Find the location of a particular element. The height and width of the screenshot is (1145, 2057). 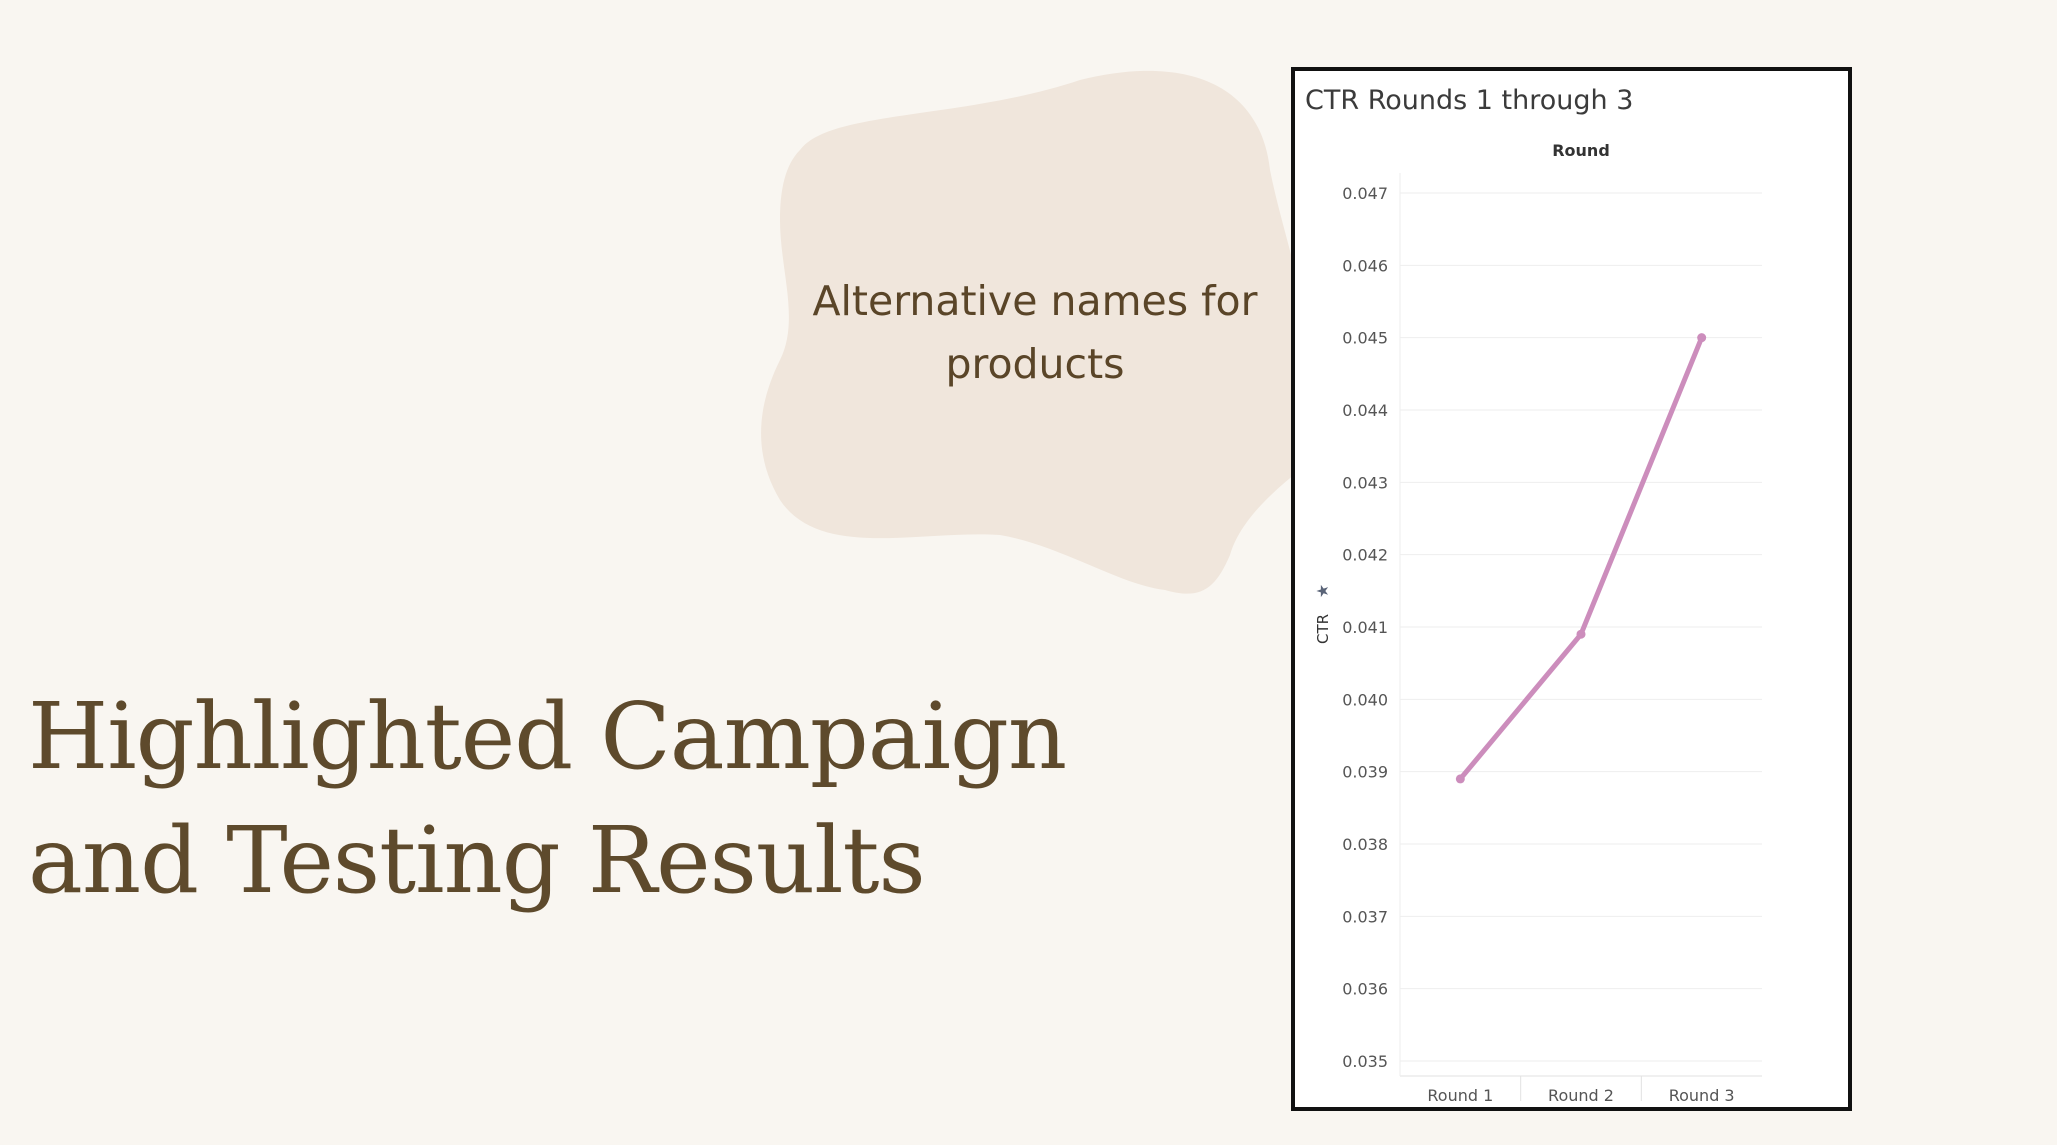

y-tick-label: 0.042 is located at coordinates (1365, 555).